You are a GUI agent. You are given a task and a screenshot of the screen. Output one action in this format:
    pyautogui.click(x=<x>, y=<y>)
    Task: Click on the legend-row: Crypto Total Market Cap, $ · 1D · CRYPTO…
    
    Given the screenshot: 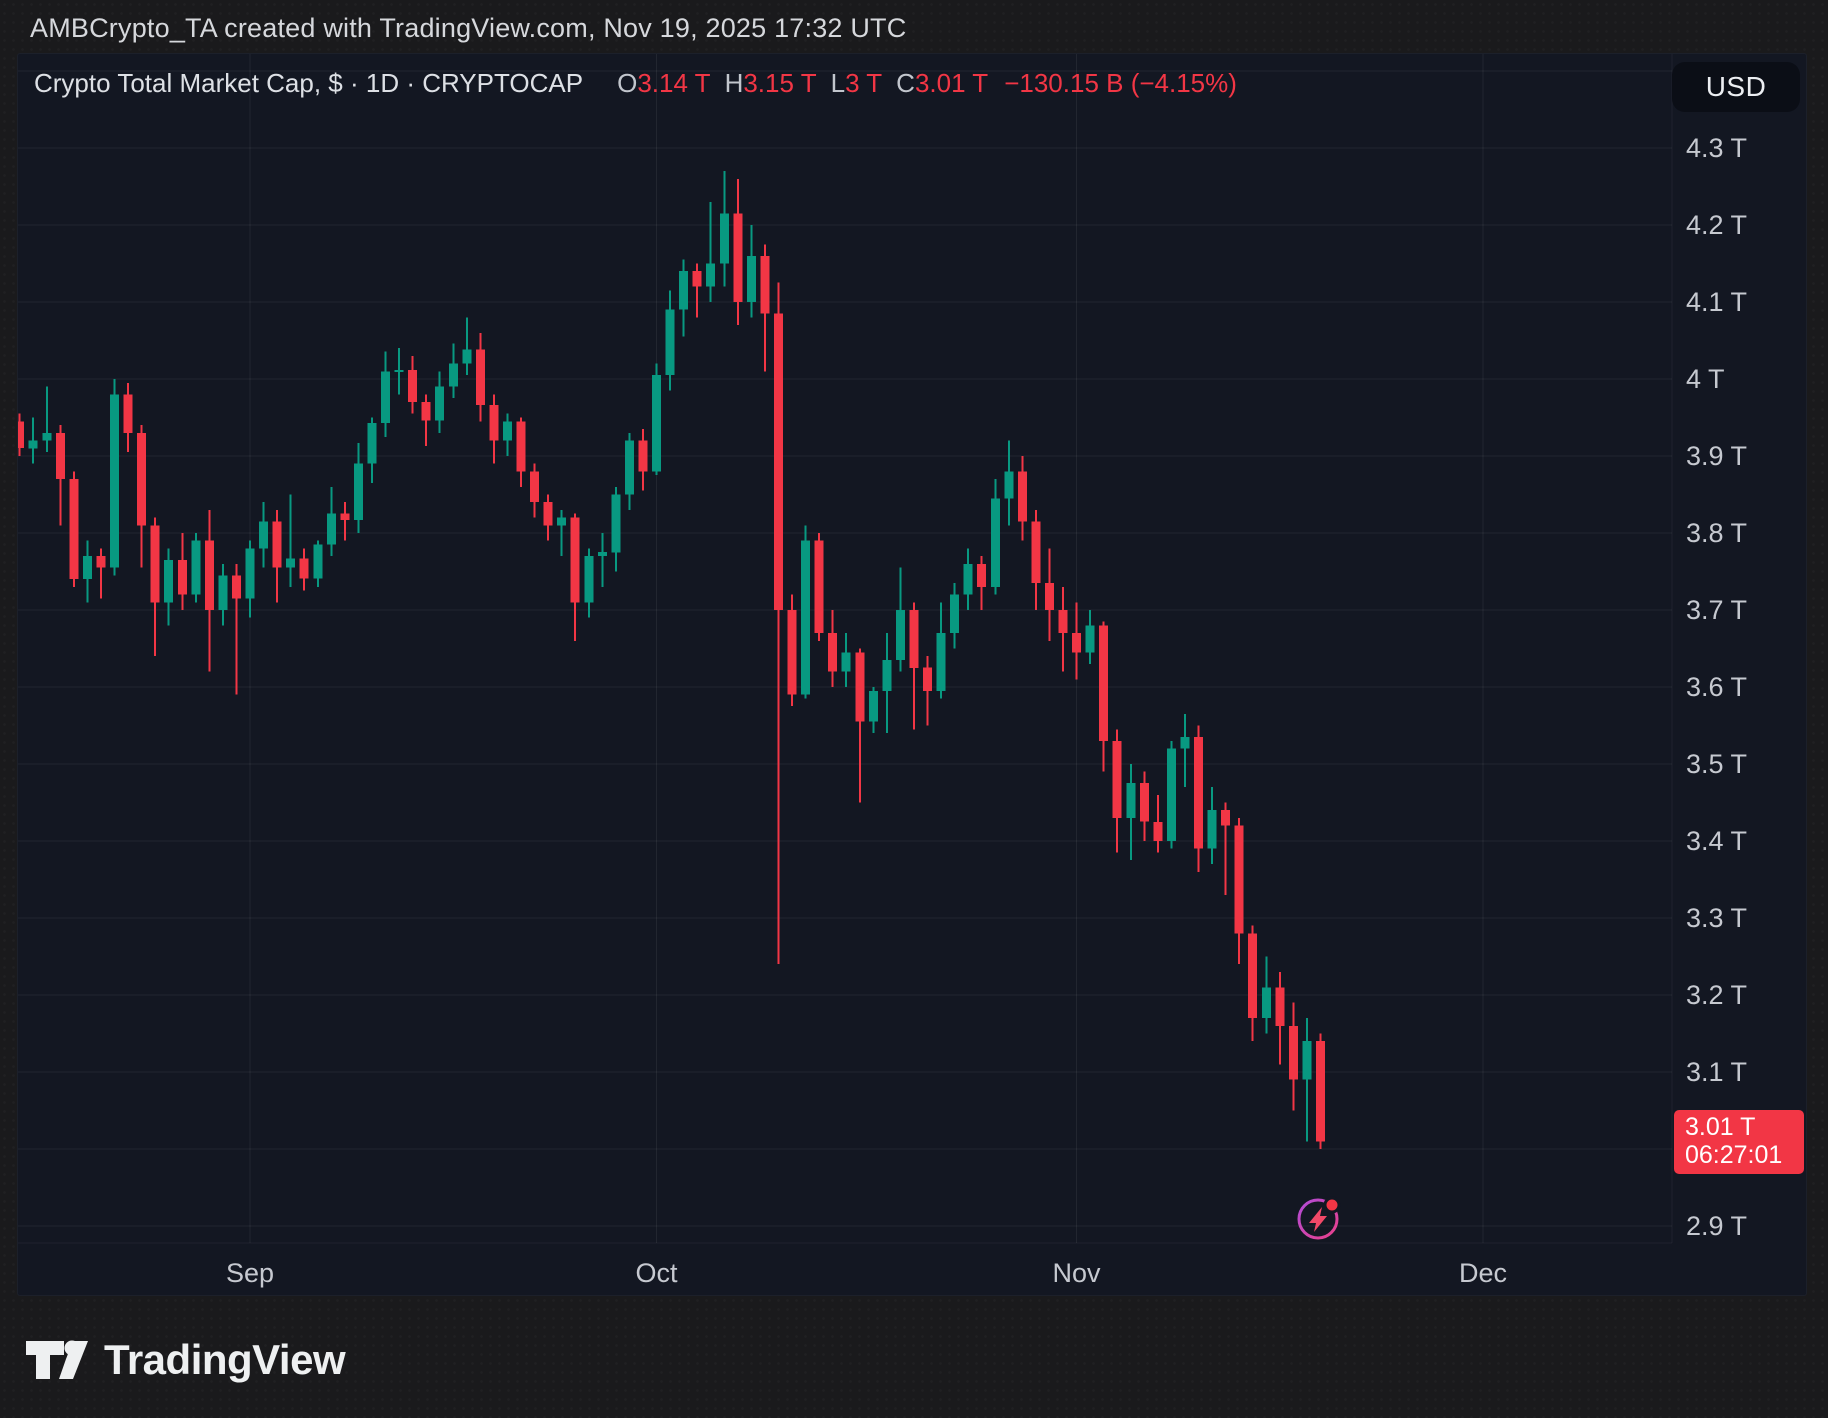 What is the action you would take?
    pyautogui.click(x=635, y=83)
    